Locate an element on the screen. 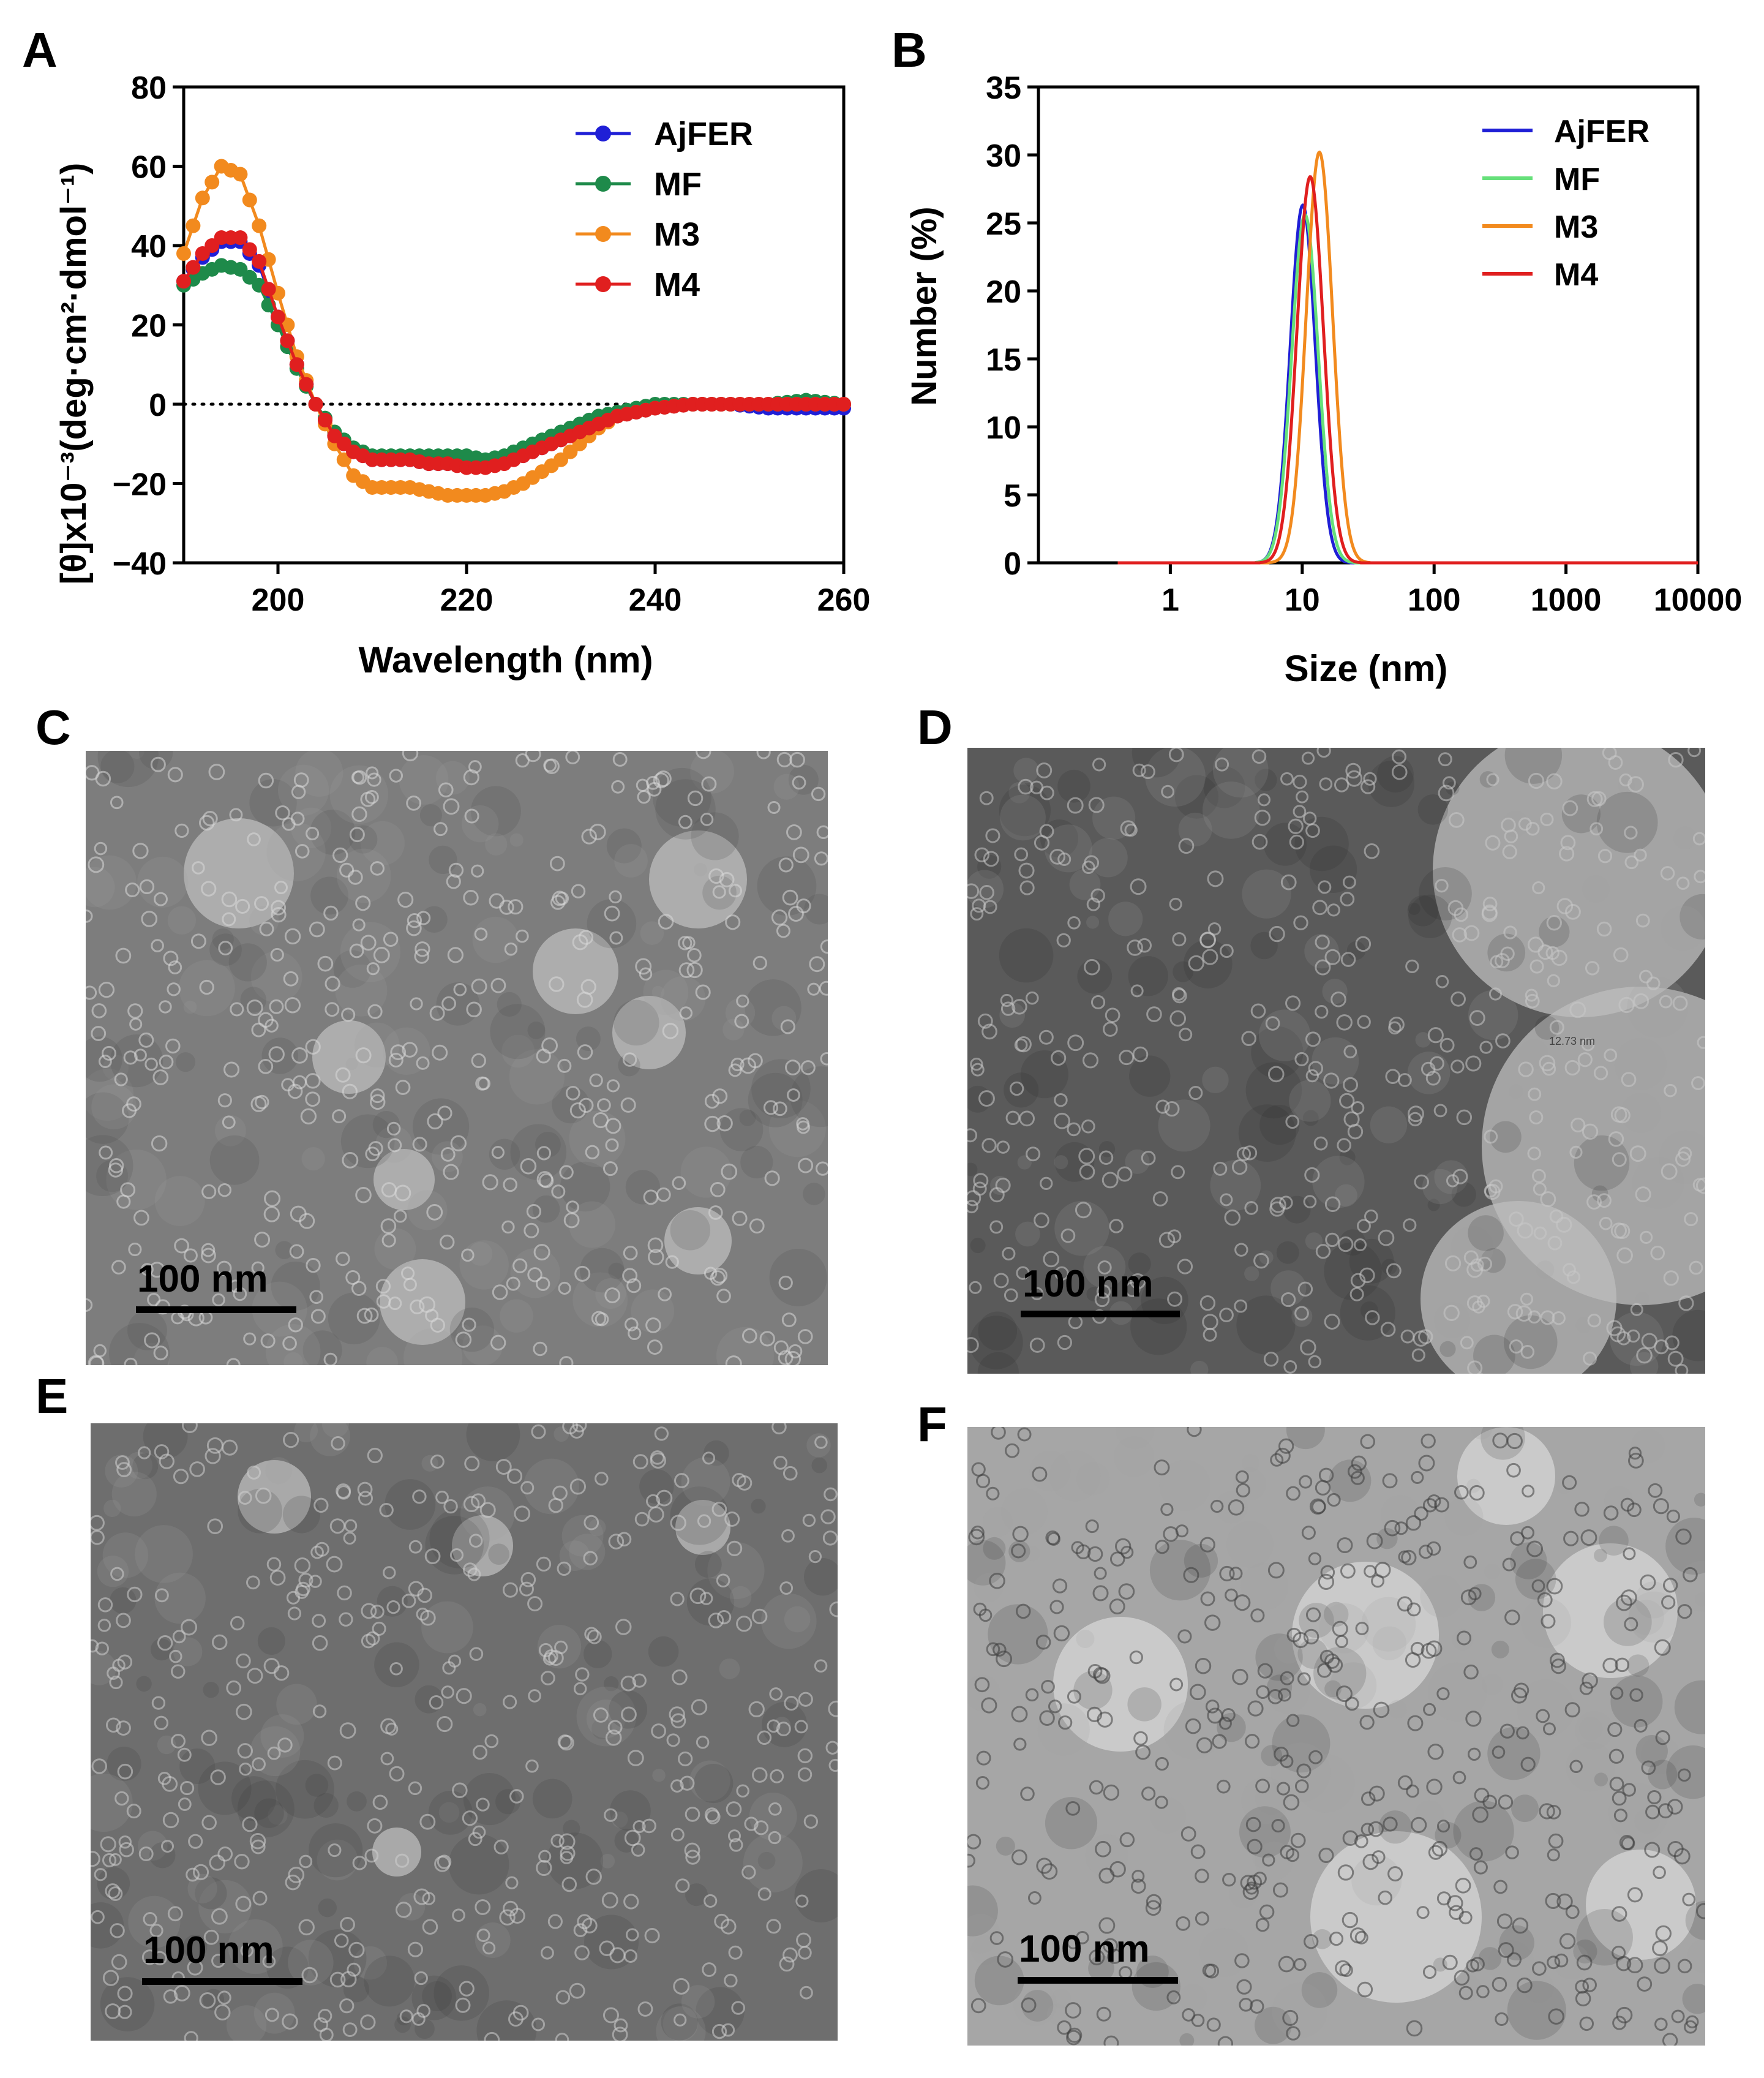 The image size is (1764, 2078). x-tick-label: 100 is located at coordinates (1434, 600).